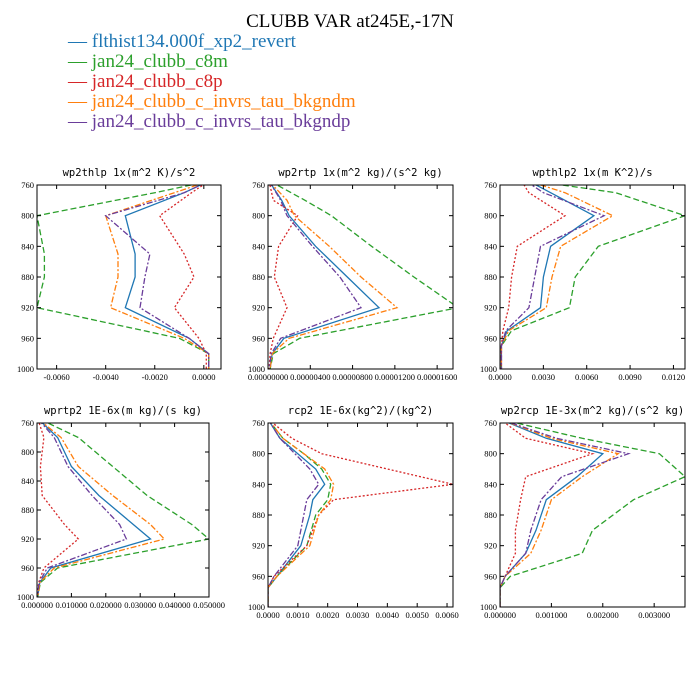 This screenshot has height=700, width=700. What do you see at coordinates (327, 615) in the screenshot?
I see `x-tick-label: 0.0020` at bounding box center [327, 615].